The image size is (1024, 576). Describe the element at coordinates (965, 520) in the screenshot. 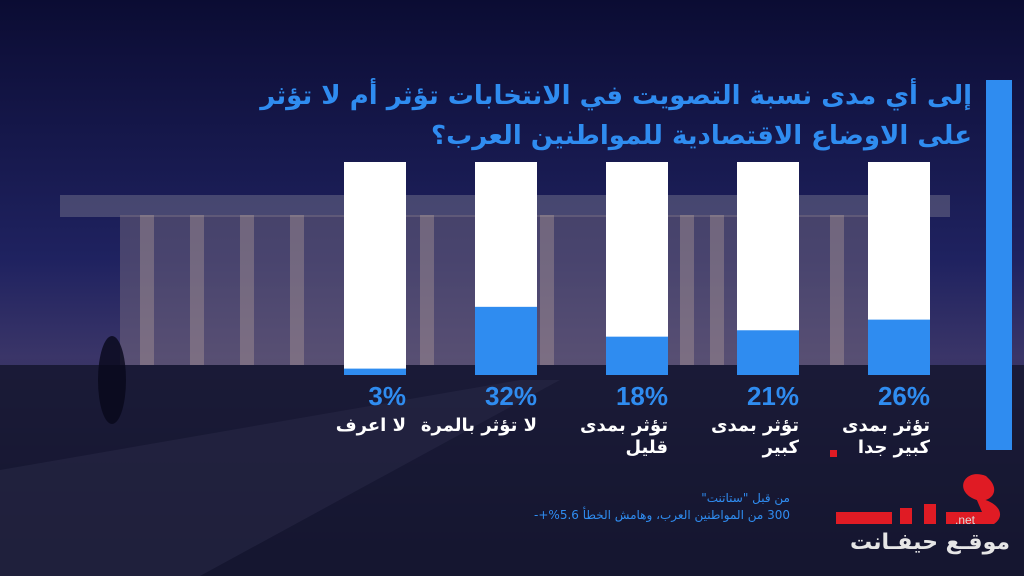

I see `logo-net-text: .net` at that location.